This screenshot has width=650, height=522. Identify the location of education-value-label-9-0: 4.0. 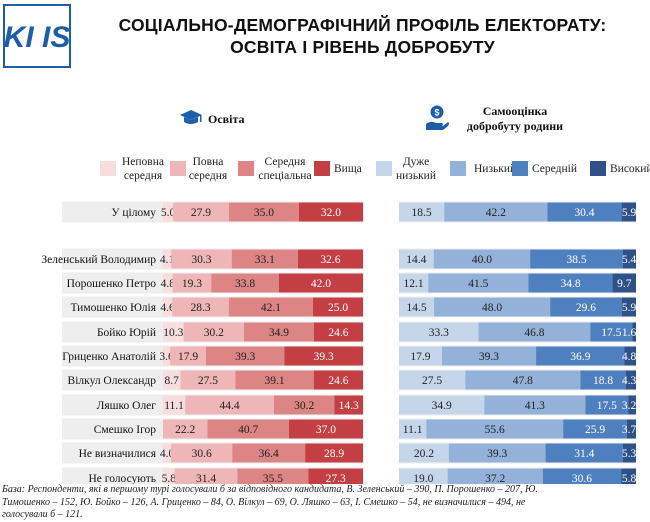
(167, 454).